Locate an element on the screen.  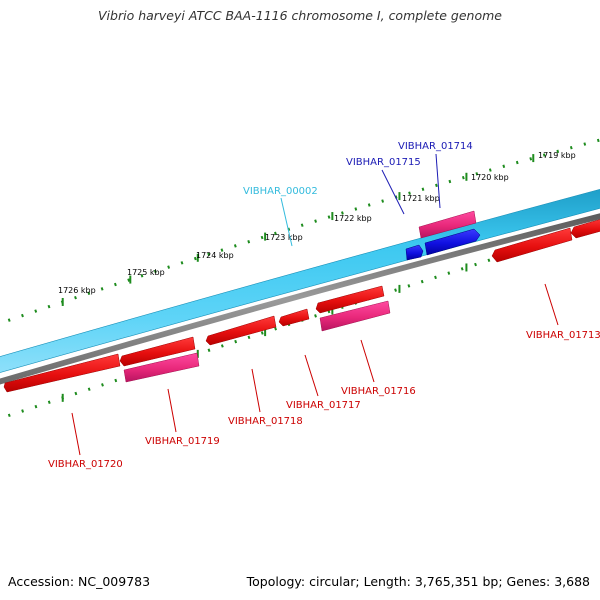
gene-label-VIBHAR_01720: VIBHAR_01720 is located at coordinates (85, 464).